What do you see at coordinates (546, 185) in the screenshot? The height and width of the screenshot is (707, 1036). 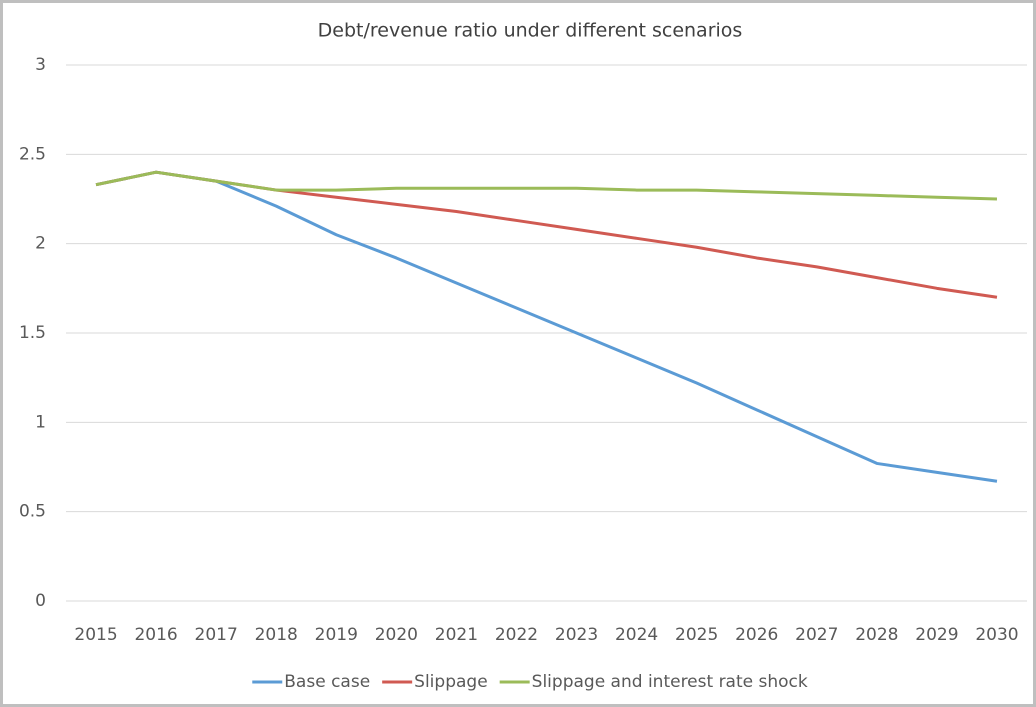 I see `series-line` at bounding box center [546, 185].